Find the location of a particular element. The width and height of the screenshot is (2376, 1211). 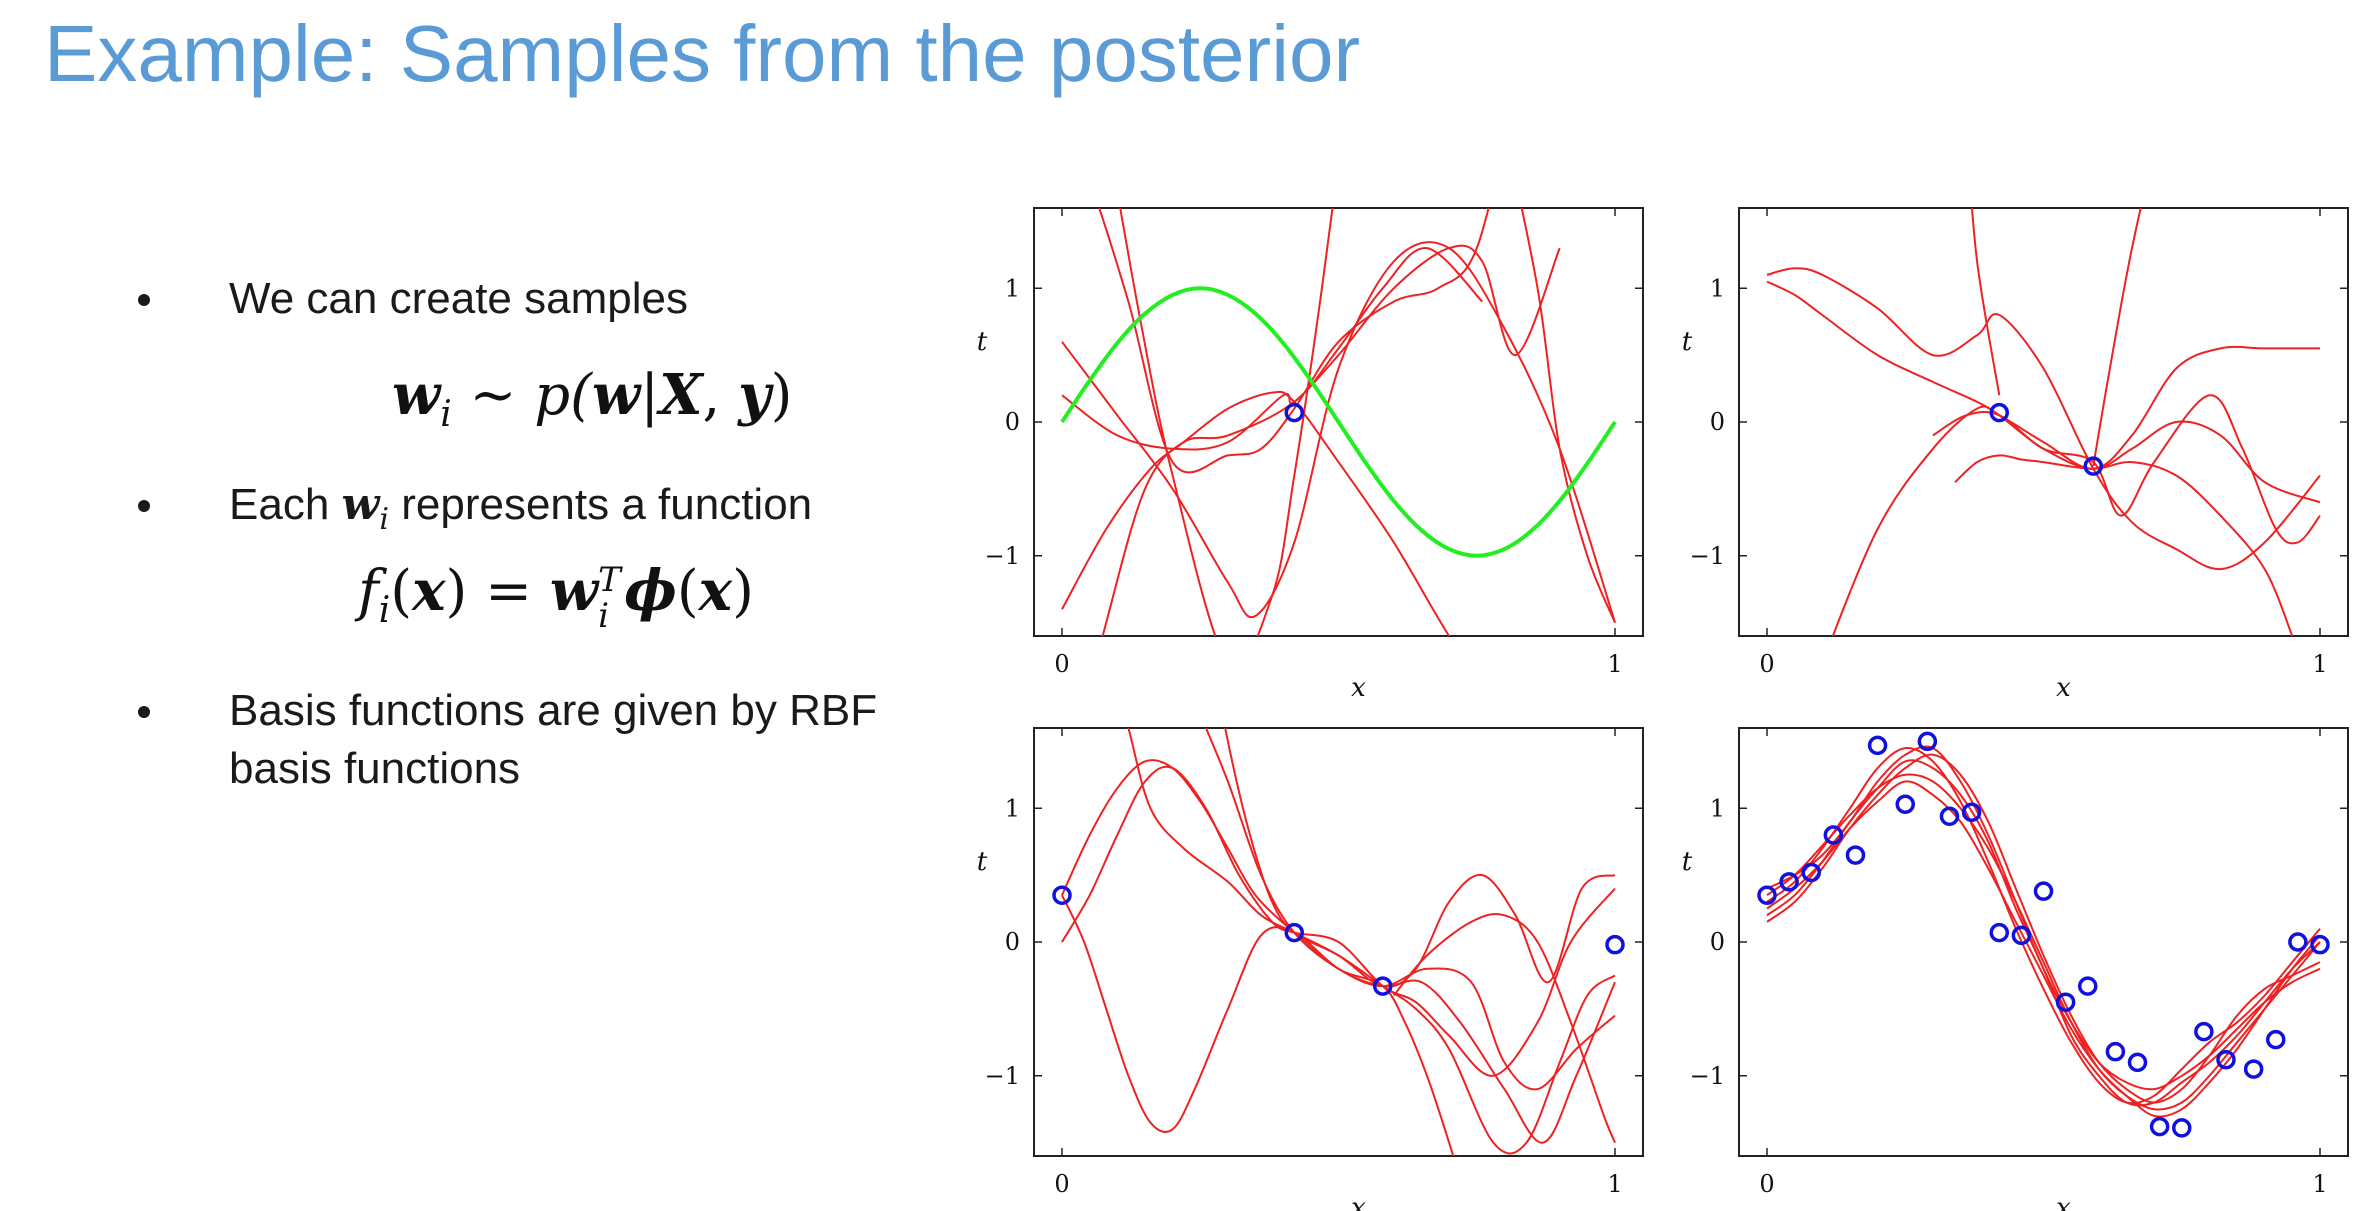

eq-T: T is located at coordinates (609, 580).